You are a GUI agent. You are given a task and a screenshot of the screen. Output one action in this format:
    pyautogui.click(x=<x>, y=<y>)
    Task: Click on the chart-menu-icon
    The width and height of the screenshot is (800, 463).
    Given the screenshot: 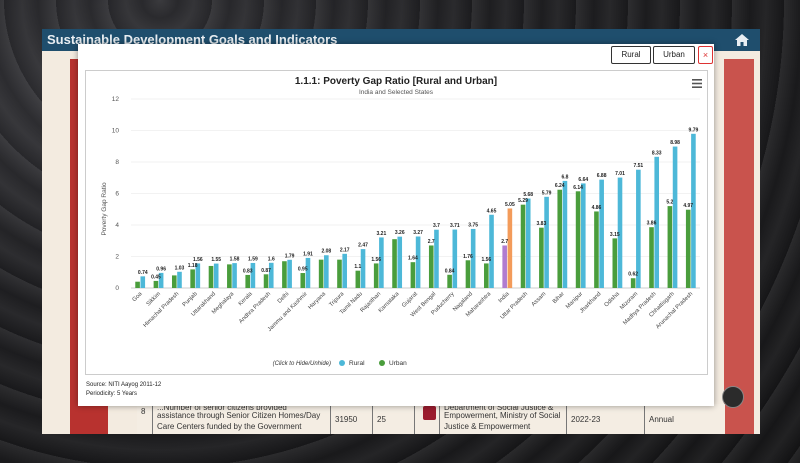 What is the action you would take?
    pyautogui.click(x=697, y=83)
    